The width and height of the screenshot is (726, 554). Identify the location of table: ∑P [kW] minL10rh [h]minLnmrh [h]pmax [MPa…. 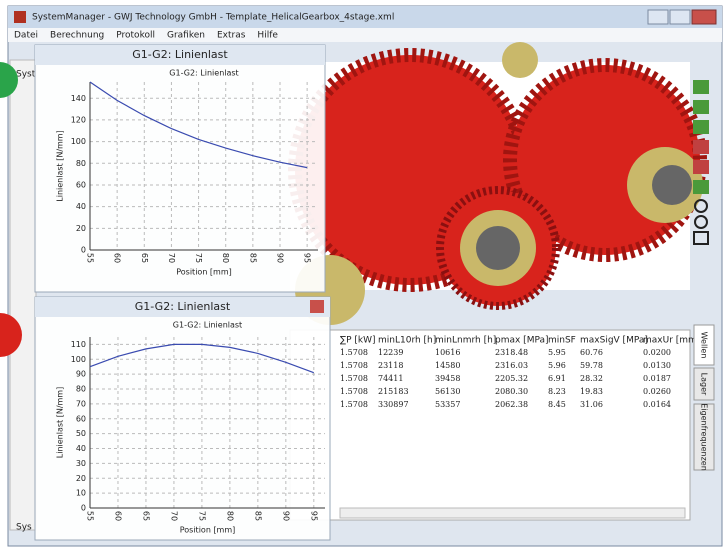
(520, 373).